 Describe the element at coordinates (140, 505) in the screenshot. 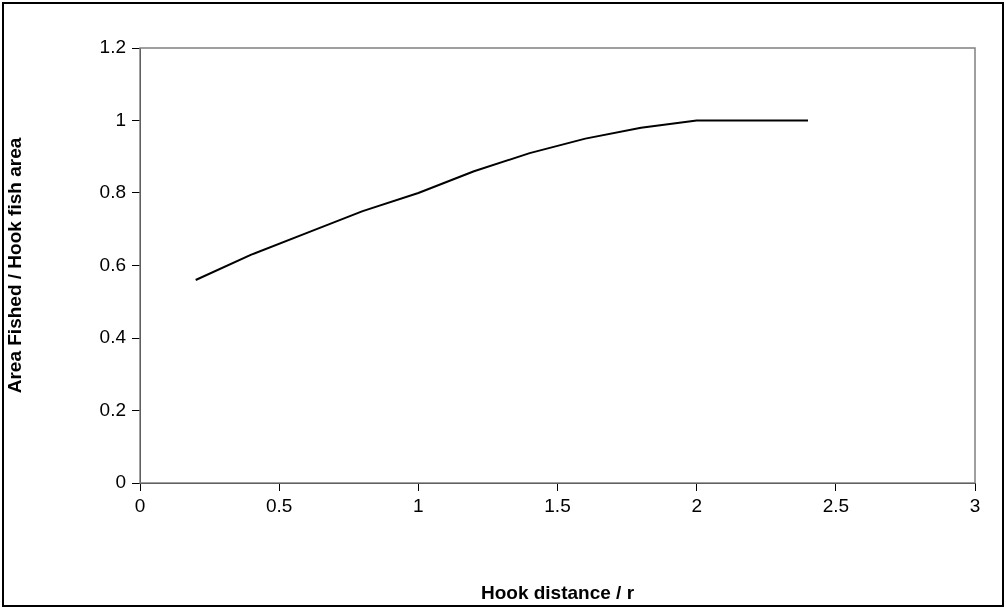

I see `x-tick-label: 0` at that location.